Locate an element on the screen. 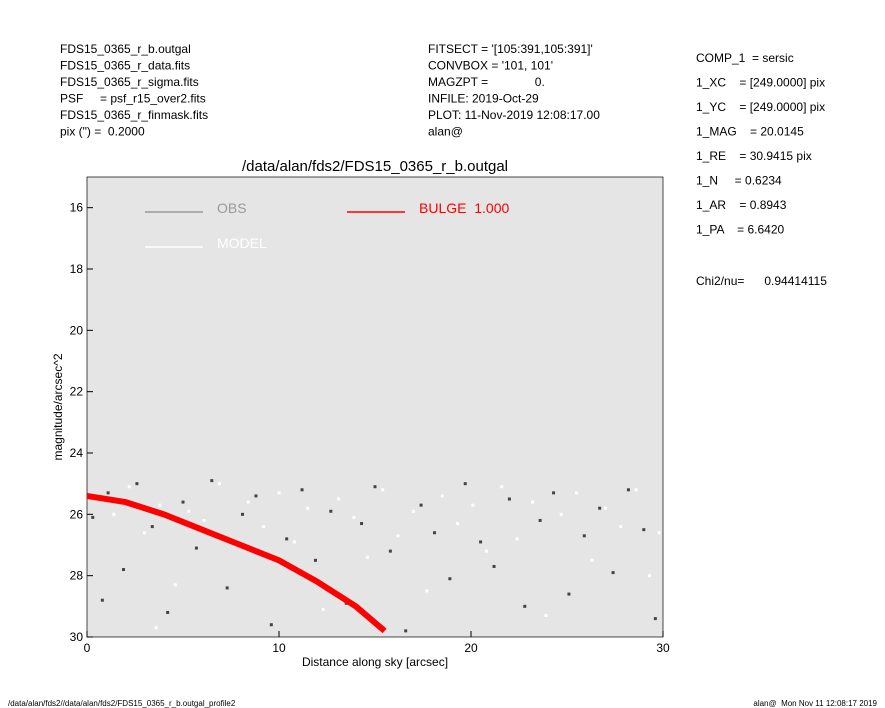 This screenshot has width=885, height=708. footer-right: alan@ Mon Nov 11 12:08:17 2019 is located at coordinates (815, 703).